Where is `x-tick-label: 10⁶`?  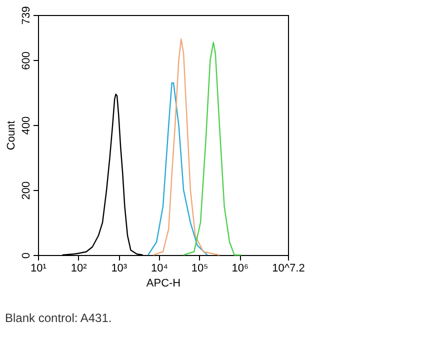 x-tick-label: 10⁶ is located at coordinates (240, 268).